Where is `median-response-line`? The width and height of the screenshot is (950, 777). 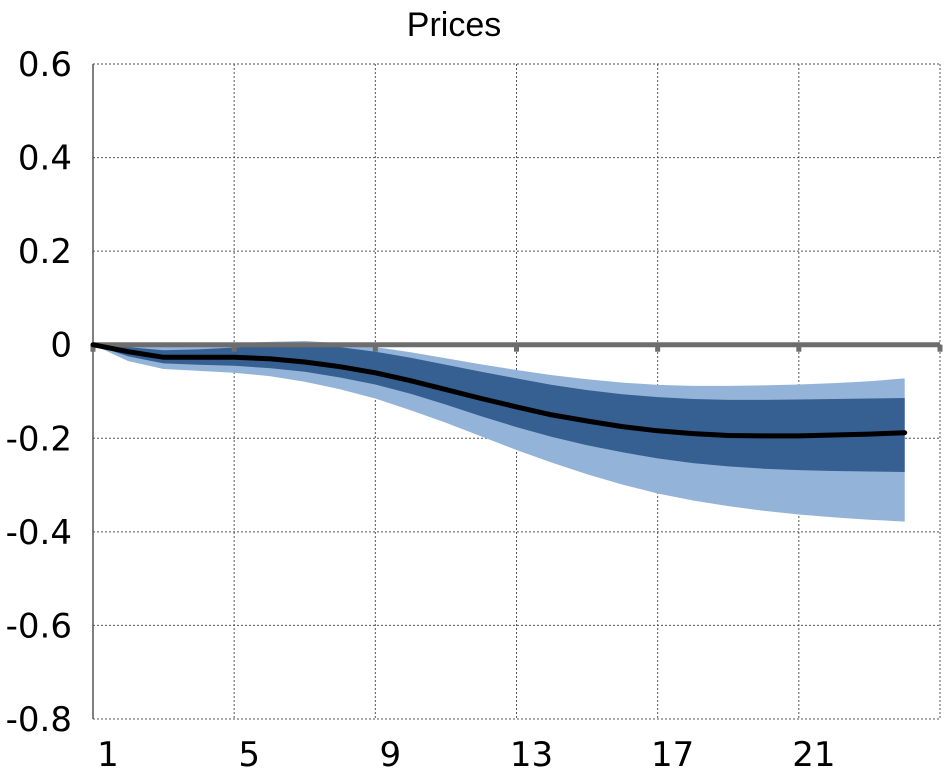 median-response-line is located at coordinates (499, 390).